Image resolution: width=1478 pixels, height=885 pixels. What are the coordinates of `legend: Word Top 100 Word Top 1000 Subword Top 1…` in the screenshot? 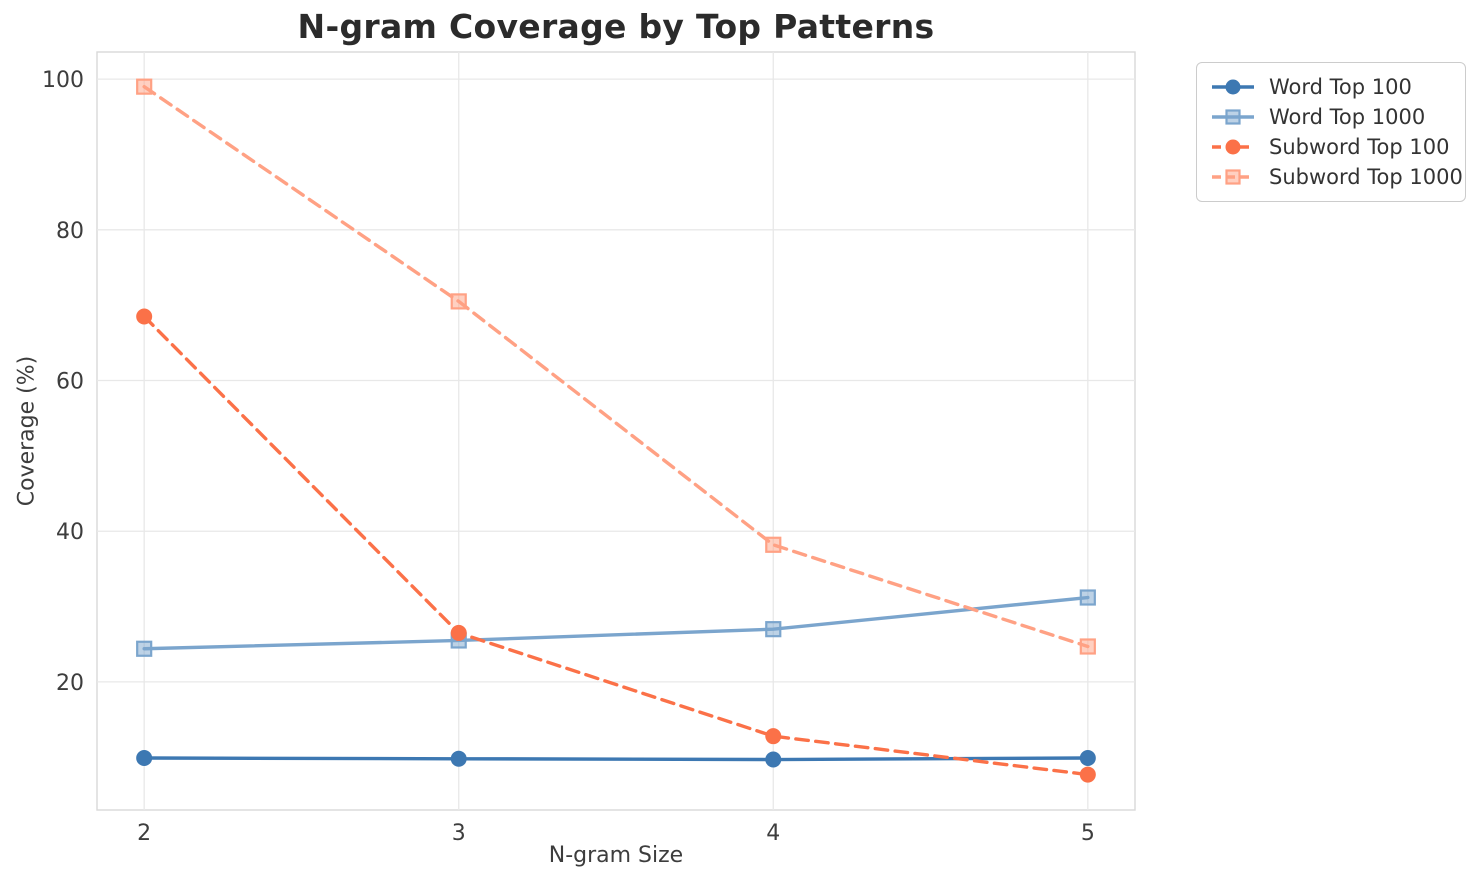 It's located at (1331, 132).